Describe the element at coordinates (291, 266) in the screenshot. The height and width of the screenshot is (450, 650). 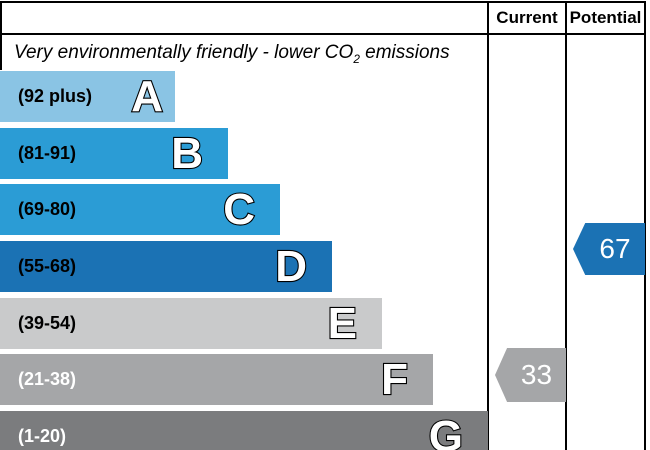
I see `band-letter: D` at that location.